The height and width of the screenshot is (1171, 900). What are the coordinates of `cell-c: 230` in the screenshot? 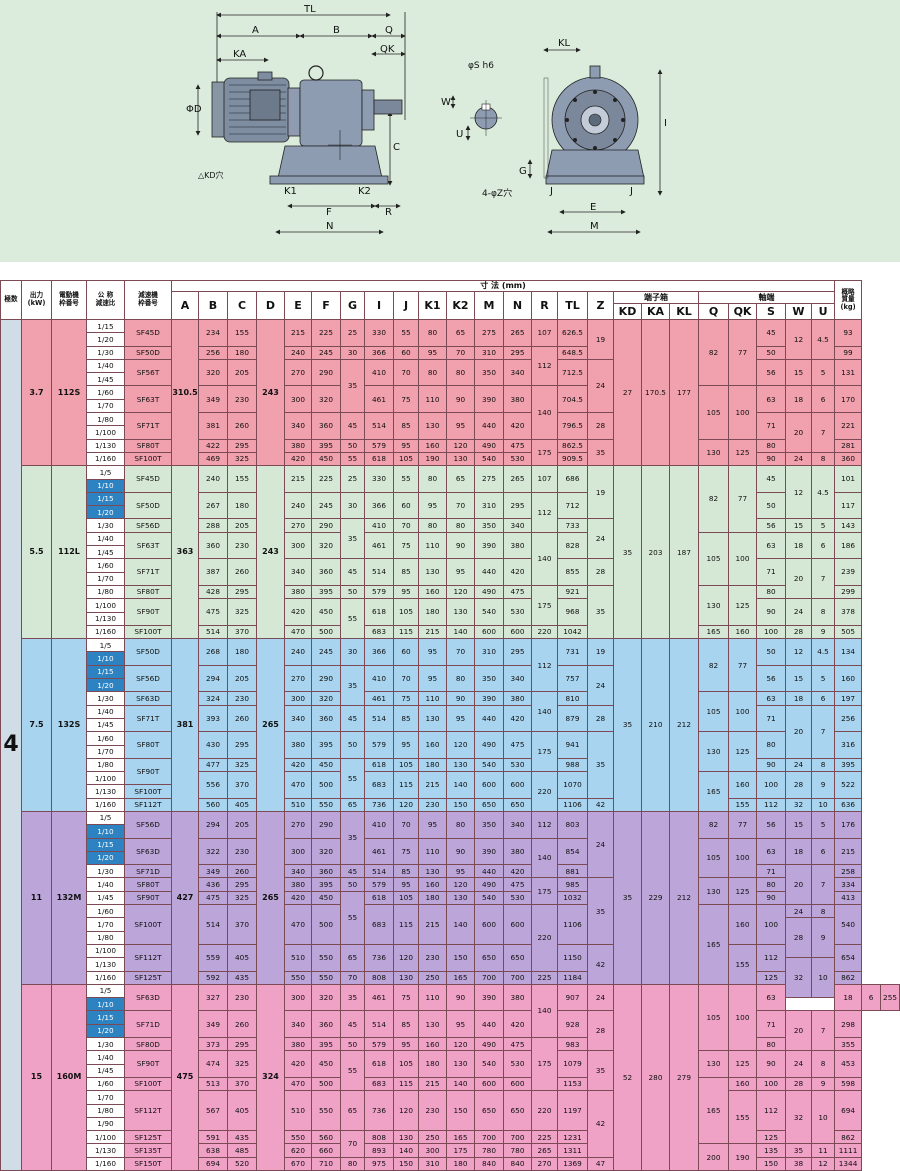 It's located at (242, 545).